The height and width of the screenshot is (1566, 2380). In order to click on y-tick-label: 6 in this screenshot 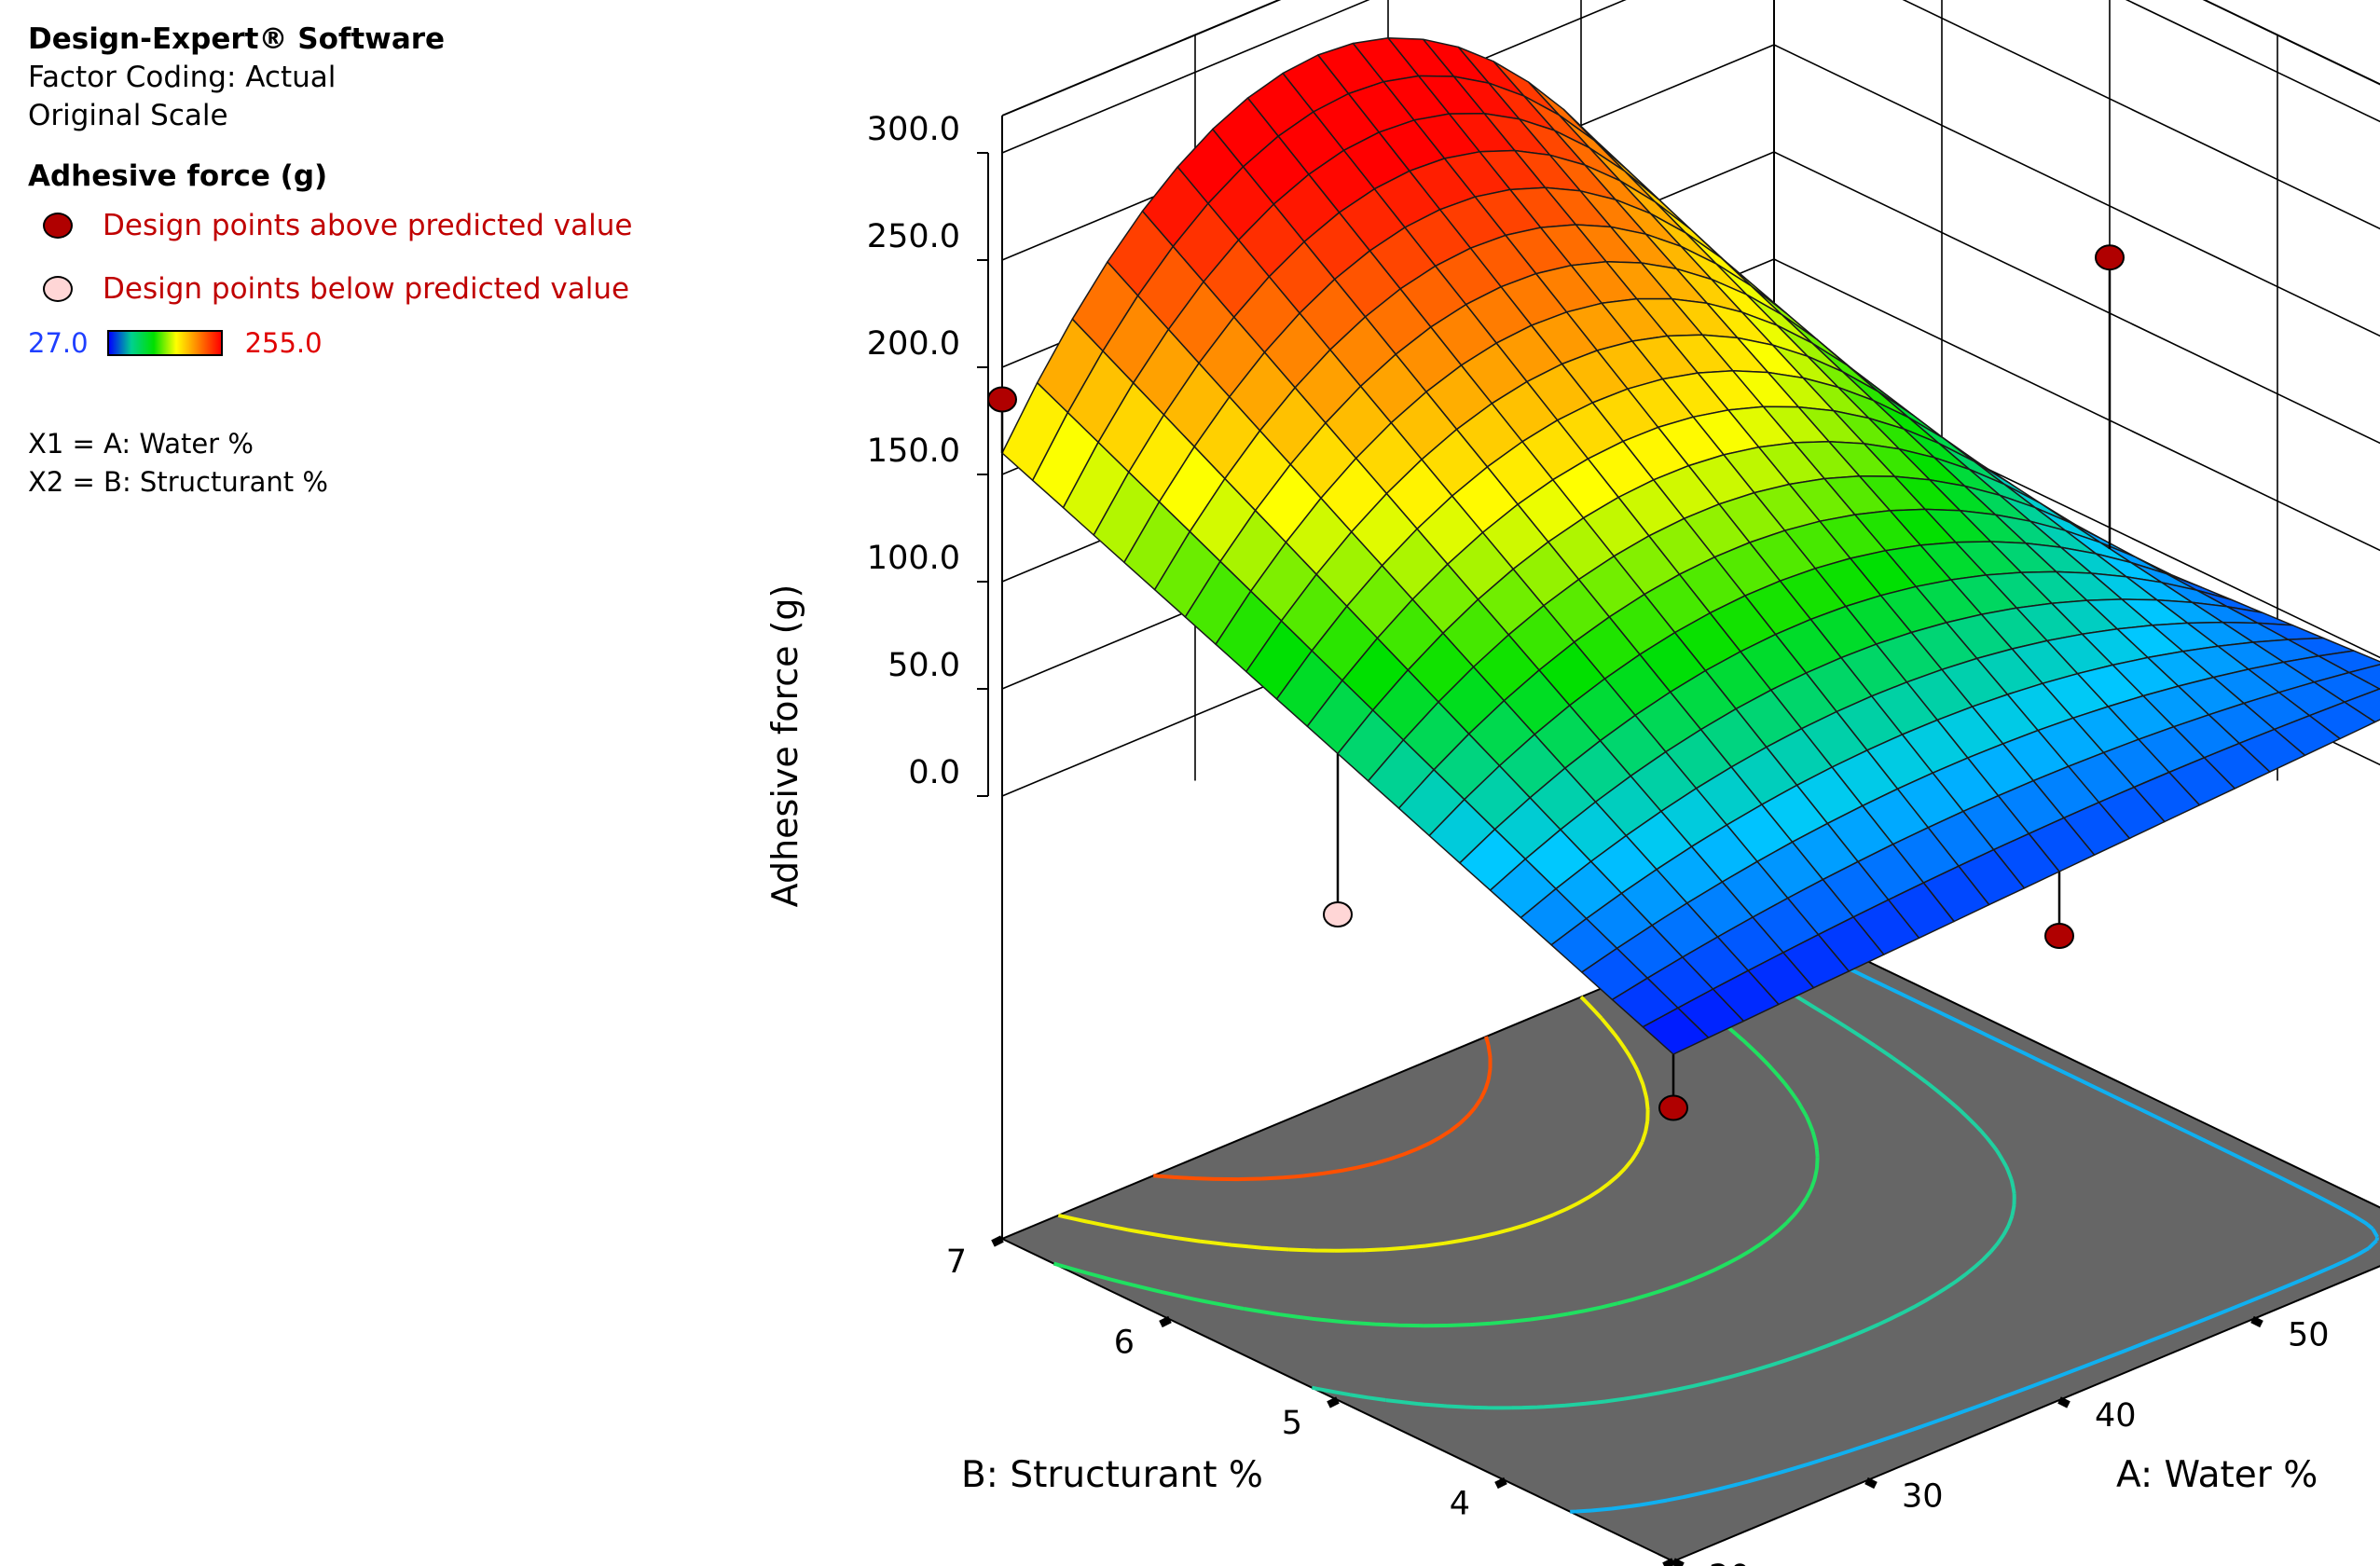, I will do `click(1124, 1343)`.